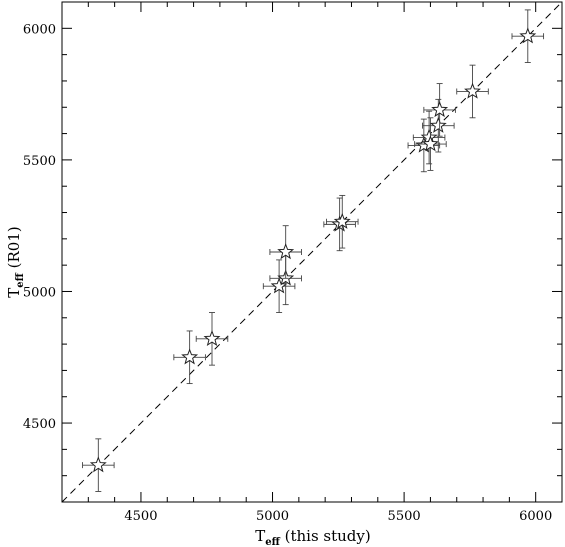 This screenshot has width=565, height=547. What do you see at coordinates (260, 536) in the screenshot?
I see `x-axis-label-main: T` at bounding box center [260, 536].